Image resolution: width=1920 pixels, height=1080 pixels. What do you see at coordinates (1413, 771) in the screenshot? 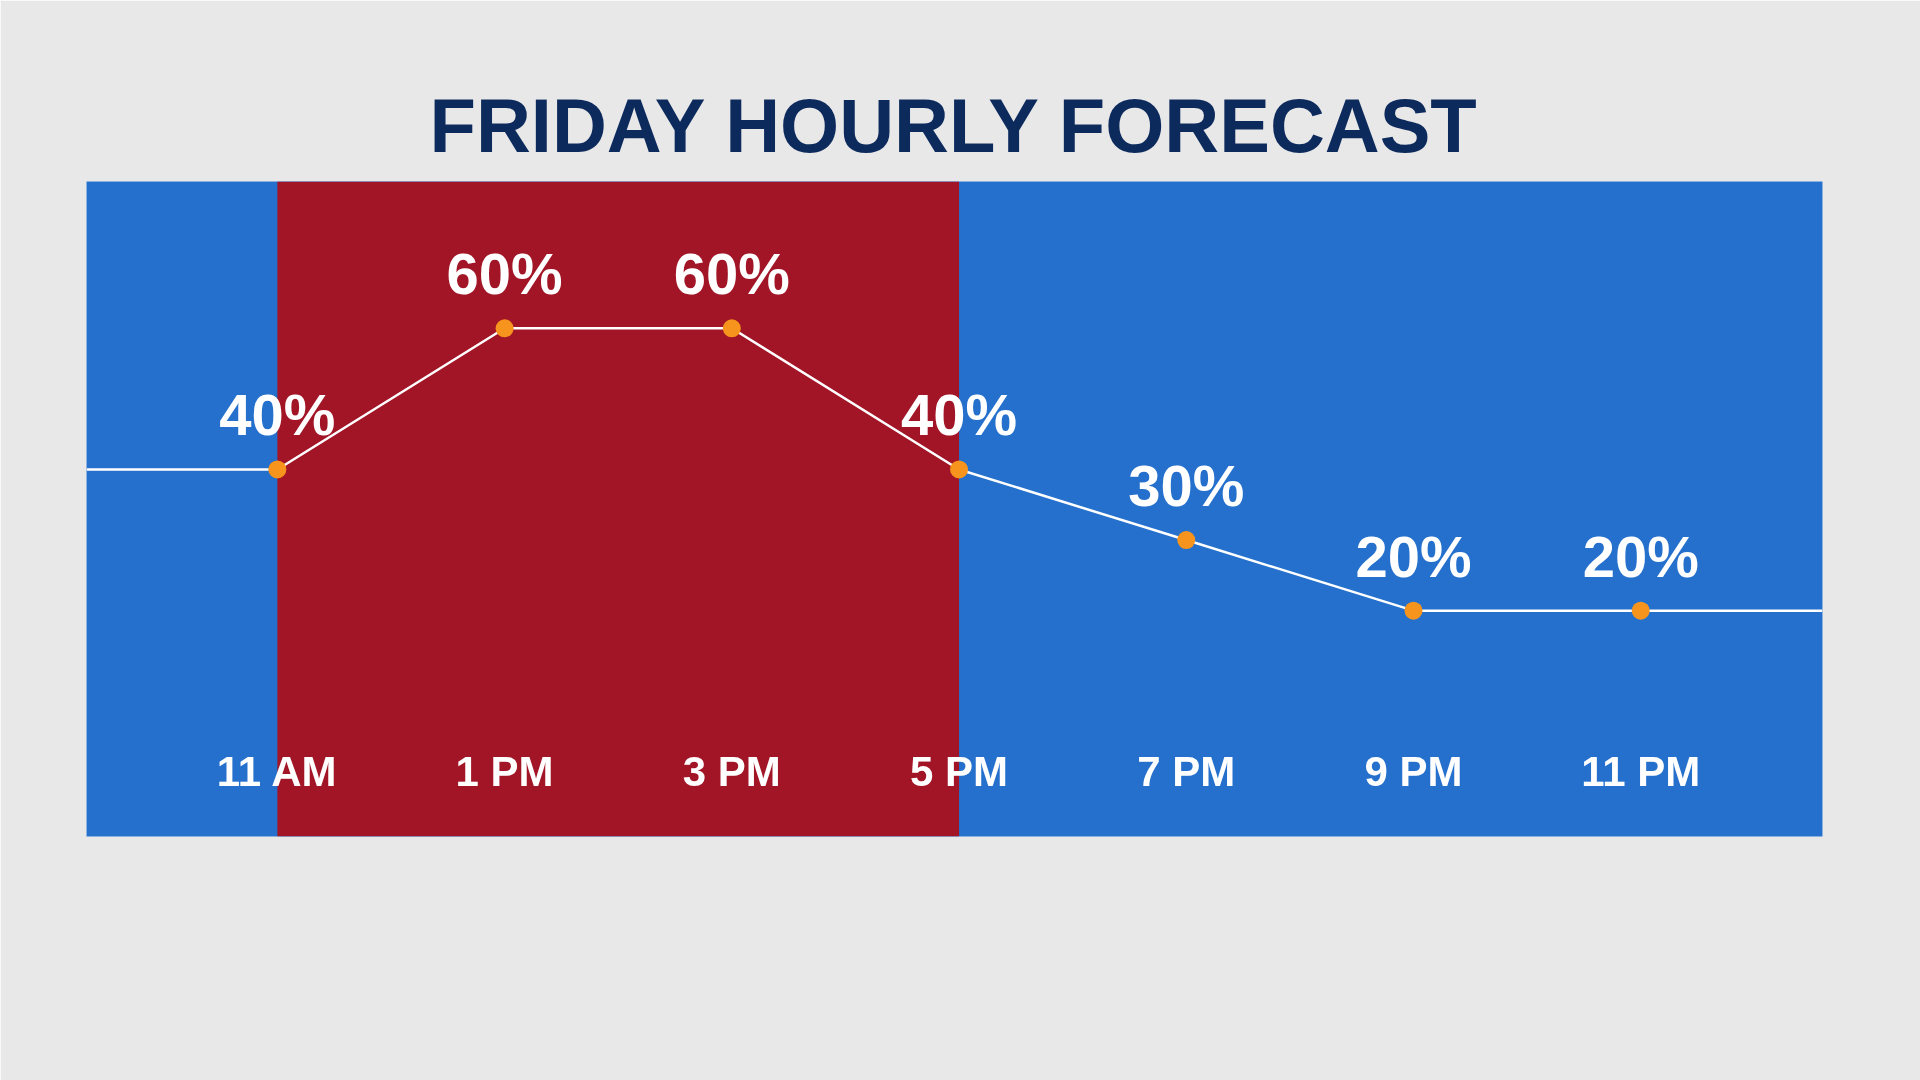
I see `x-tick-label: 9 PM` at bounding box center [1413, 771].